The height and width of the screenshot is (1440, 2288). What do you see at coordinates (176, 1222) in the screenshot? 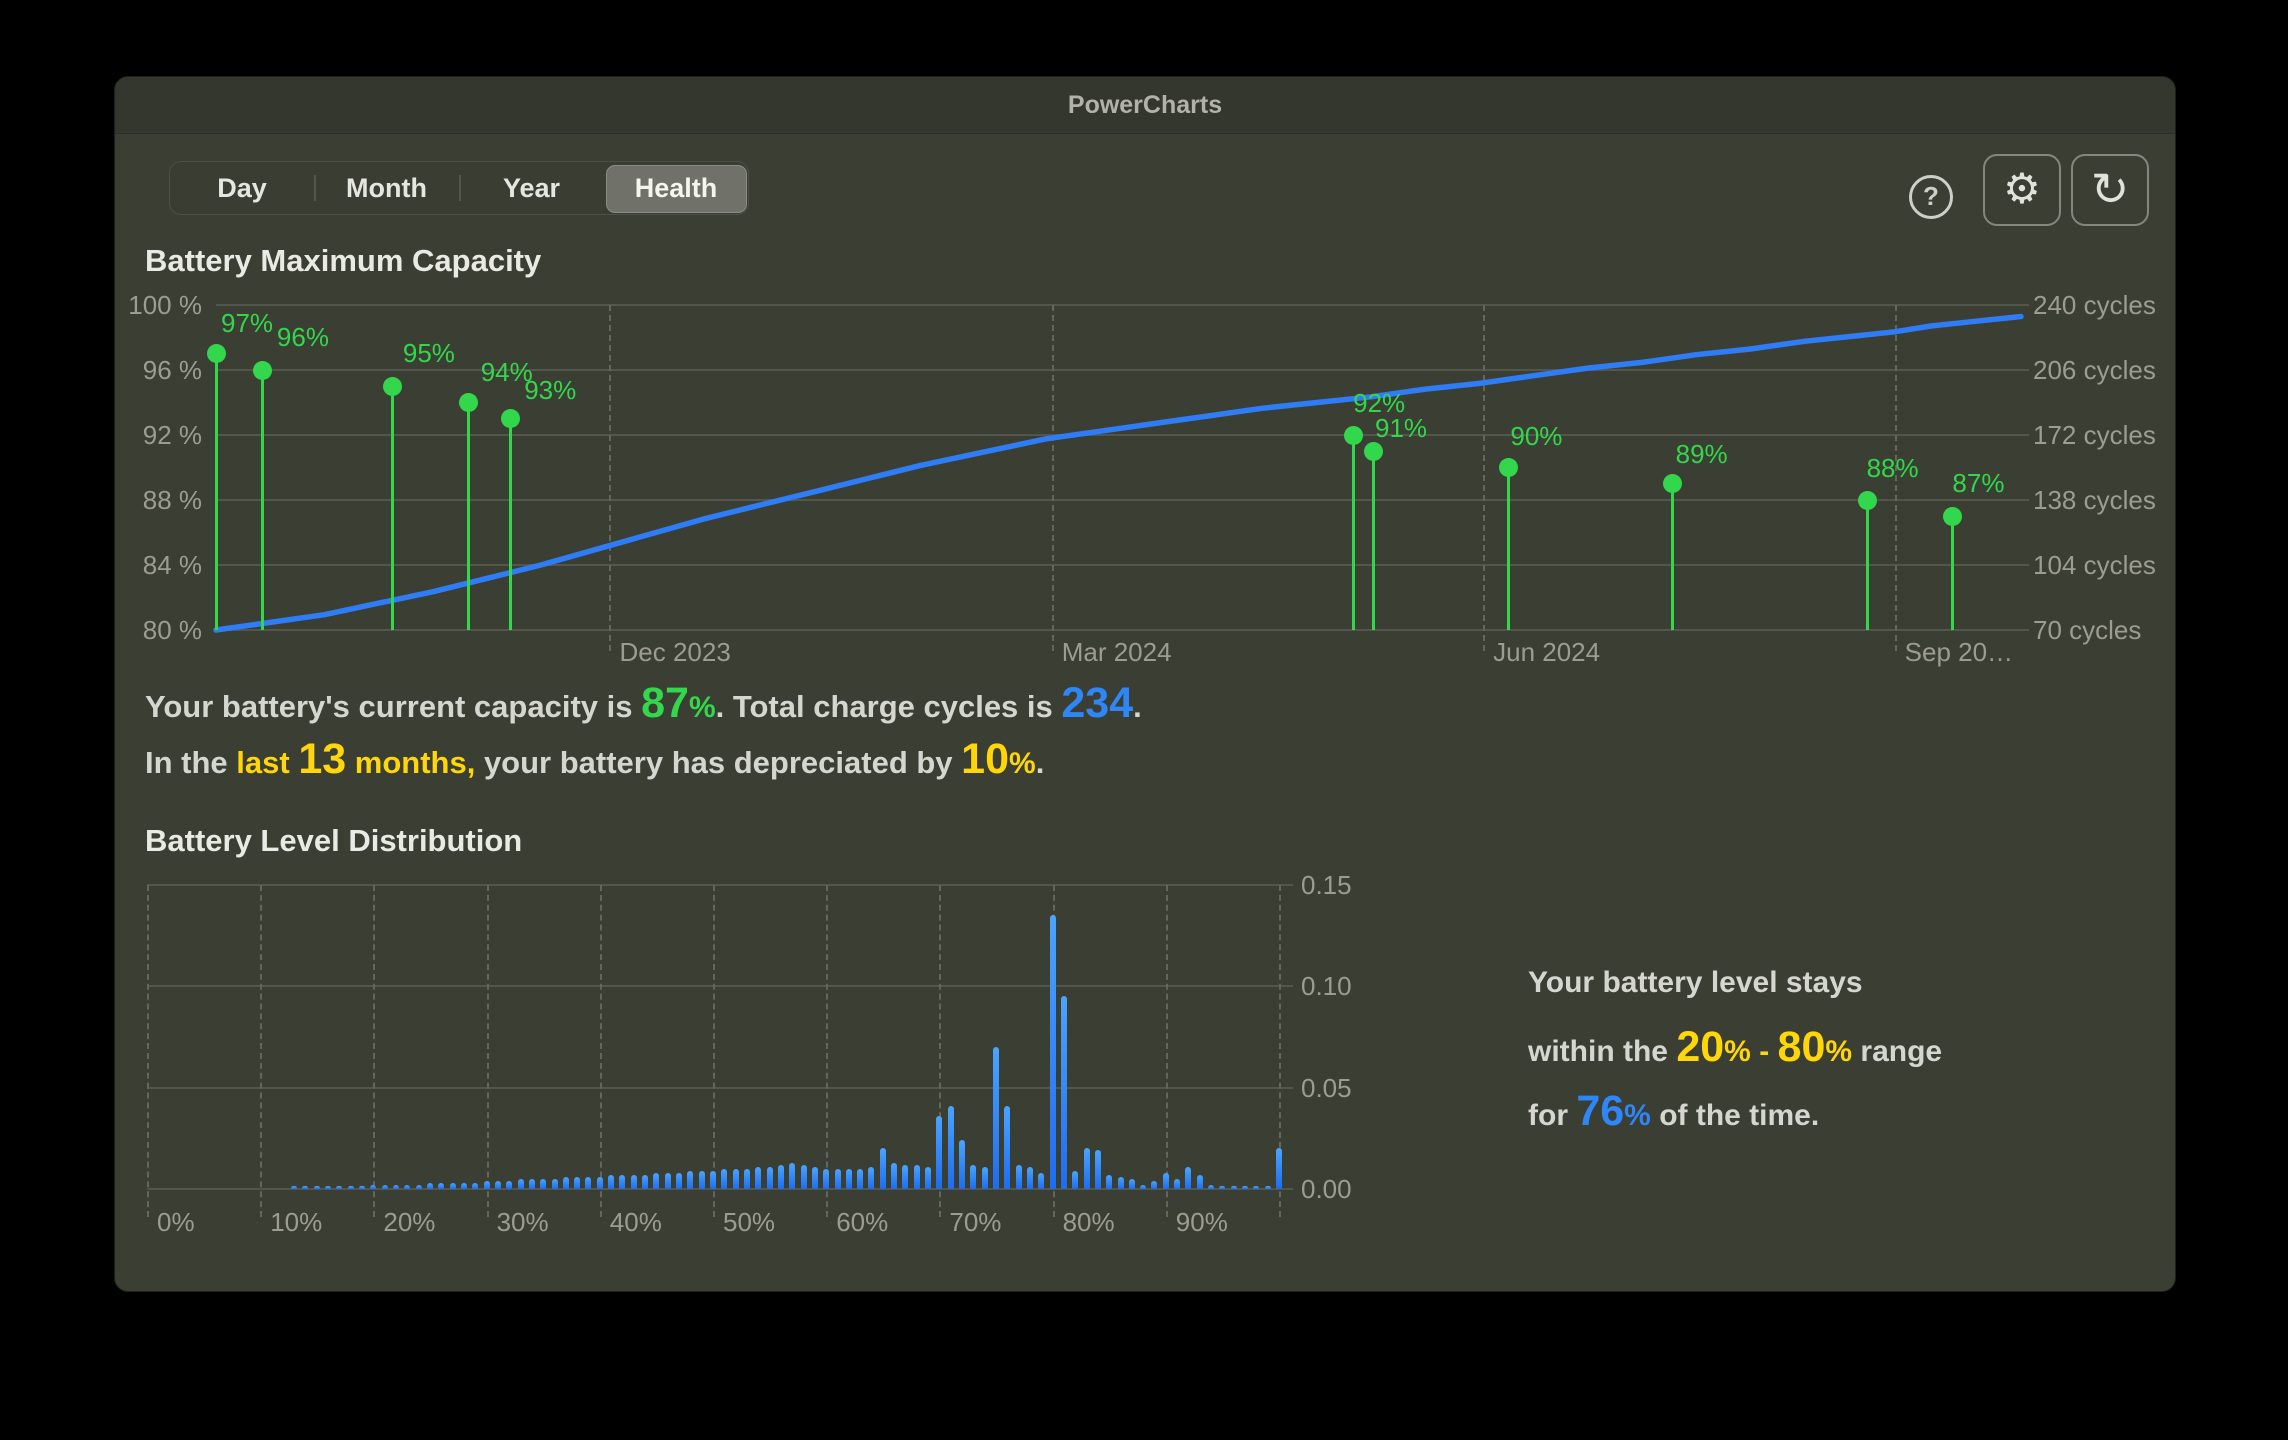
I see `x-axis-label: 0%` at bounding box center [176, 1222].